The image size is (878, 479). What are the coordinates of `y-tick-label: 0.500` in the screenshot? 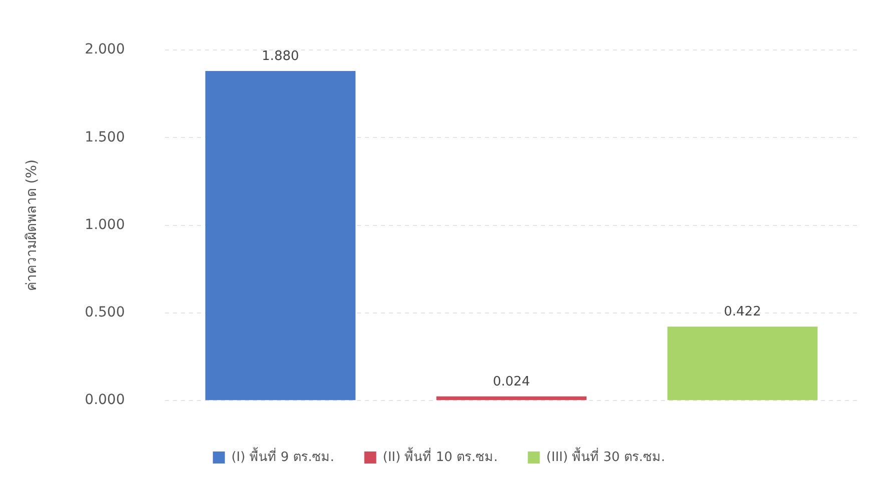 It's located at (104, 312).